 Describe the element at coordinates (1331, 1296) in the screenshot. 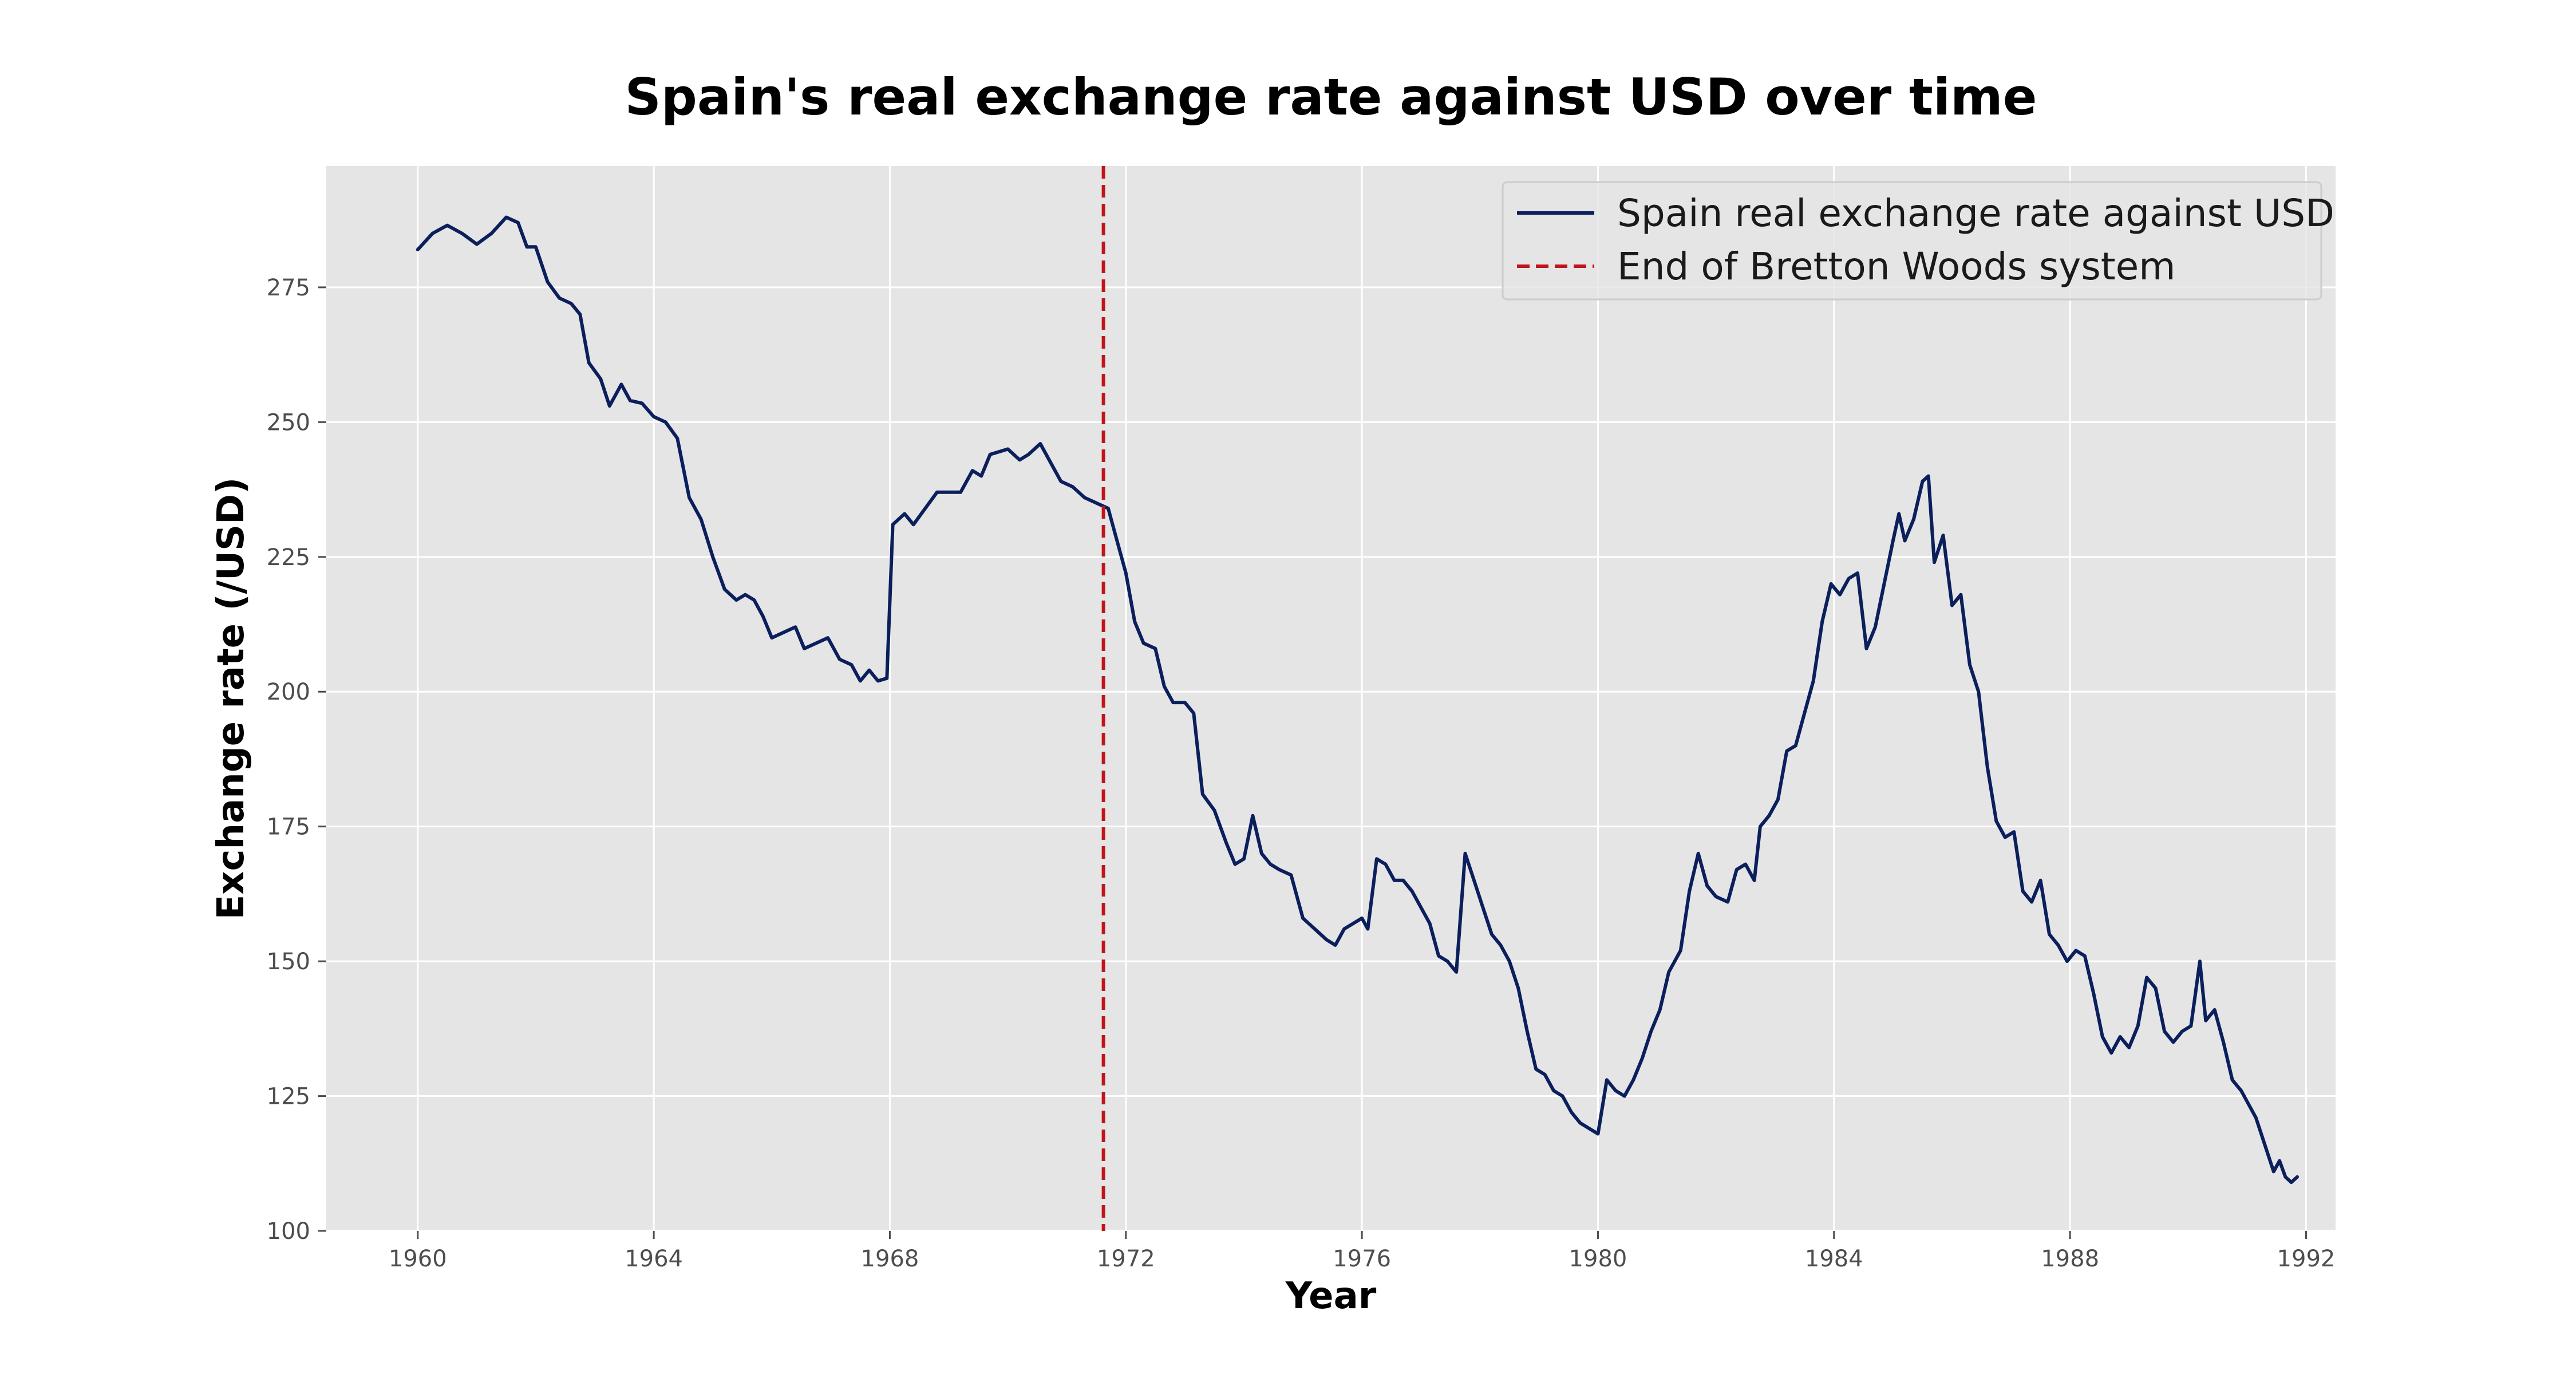

I see `x-axis-label: Year` at that location.